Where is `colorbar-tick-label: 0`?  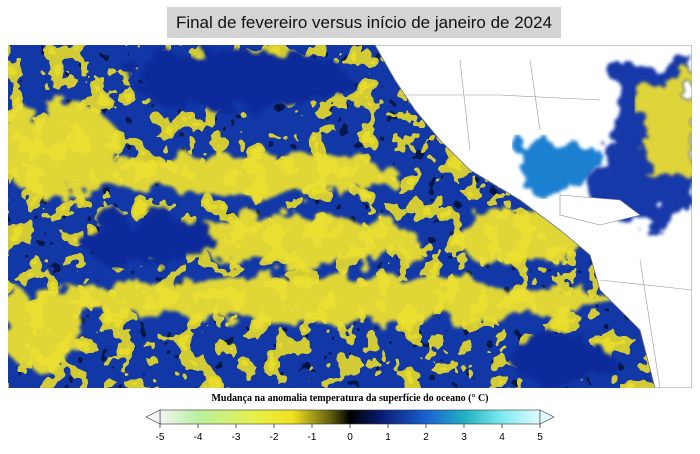 colorbar-tick-label: 0 is located at coordinates (350, 437).